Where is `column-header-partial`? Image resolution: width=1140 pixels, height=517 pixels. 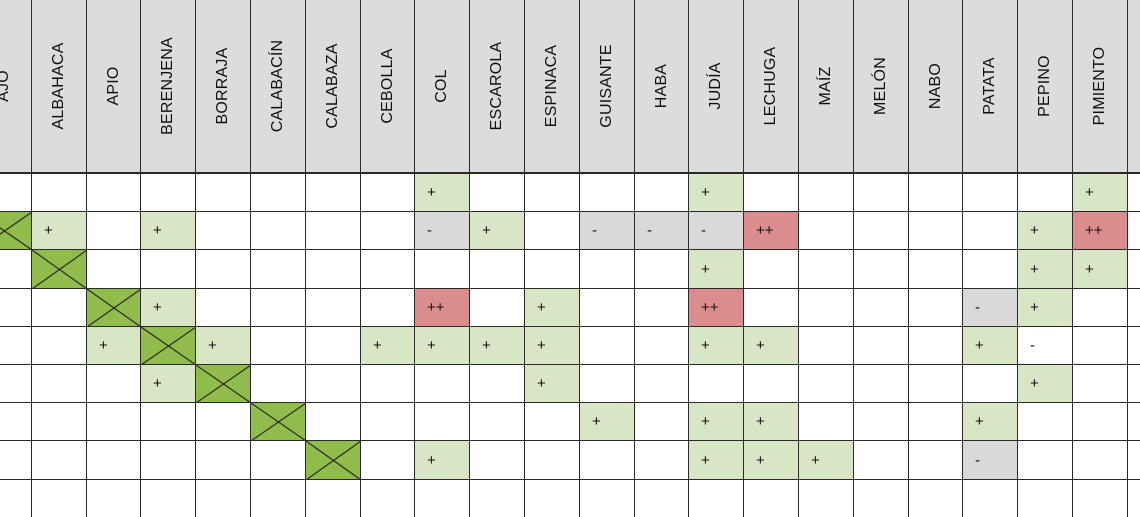
column-header-partial is located at coordinates (1133, 86).